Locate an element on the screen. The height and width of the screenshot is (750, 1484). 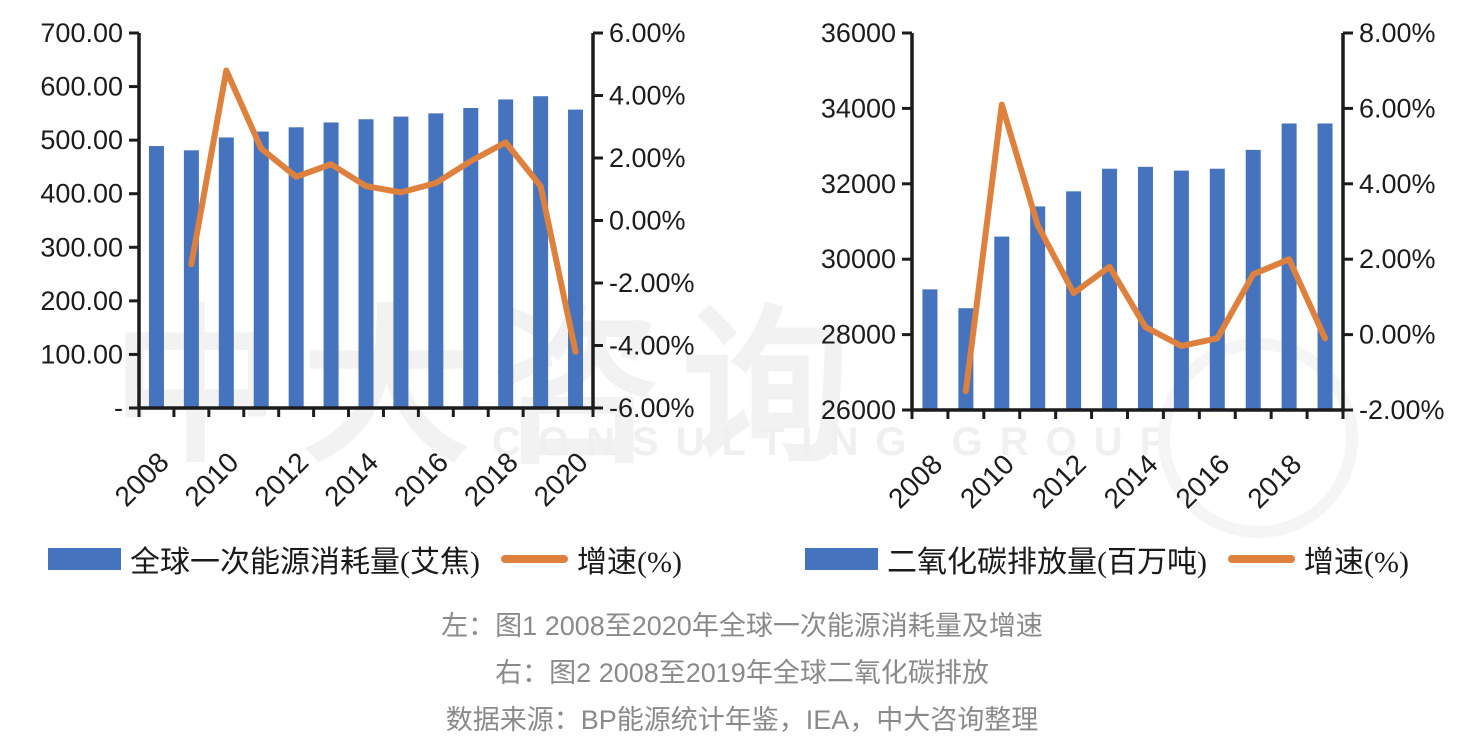
left-axis-tick-label: 30000 is located at coordinates (858, 259).